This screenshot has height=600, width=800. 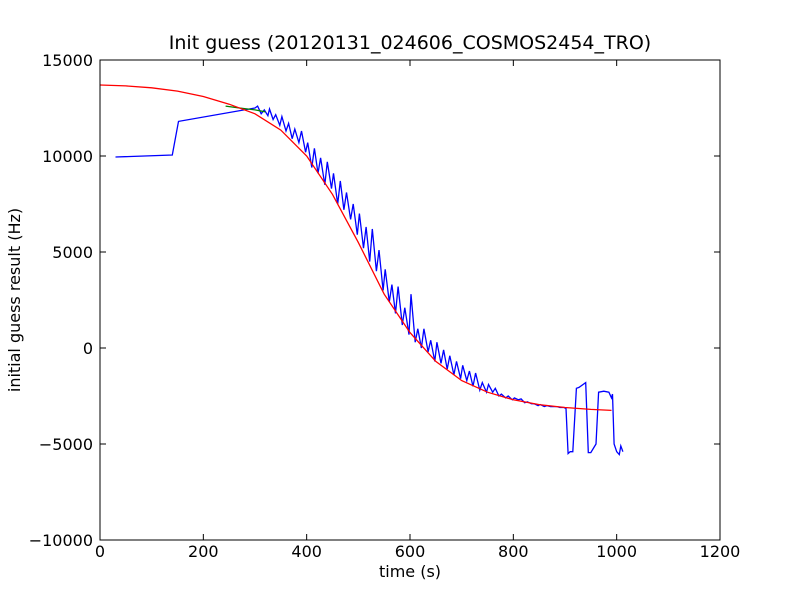 I want to click on y-tick-label: 5000, so click(x=72, y=252).